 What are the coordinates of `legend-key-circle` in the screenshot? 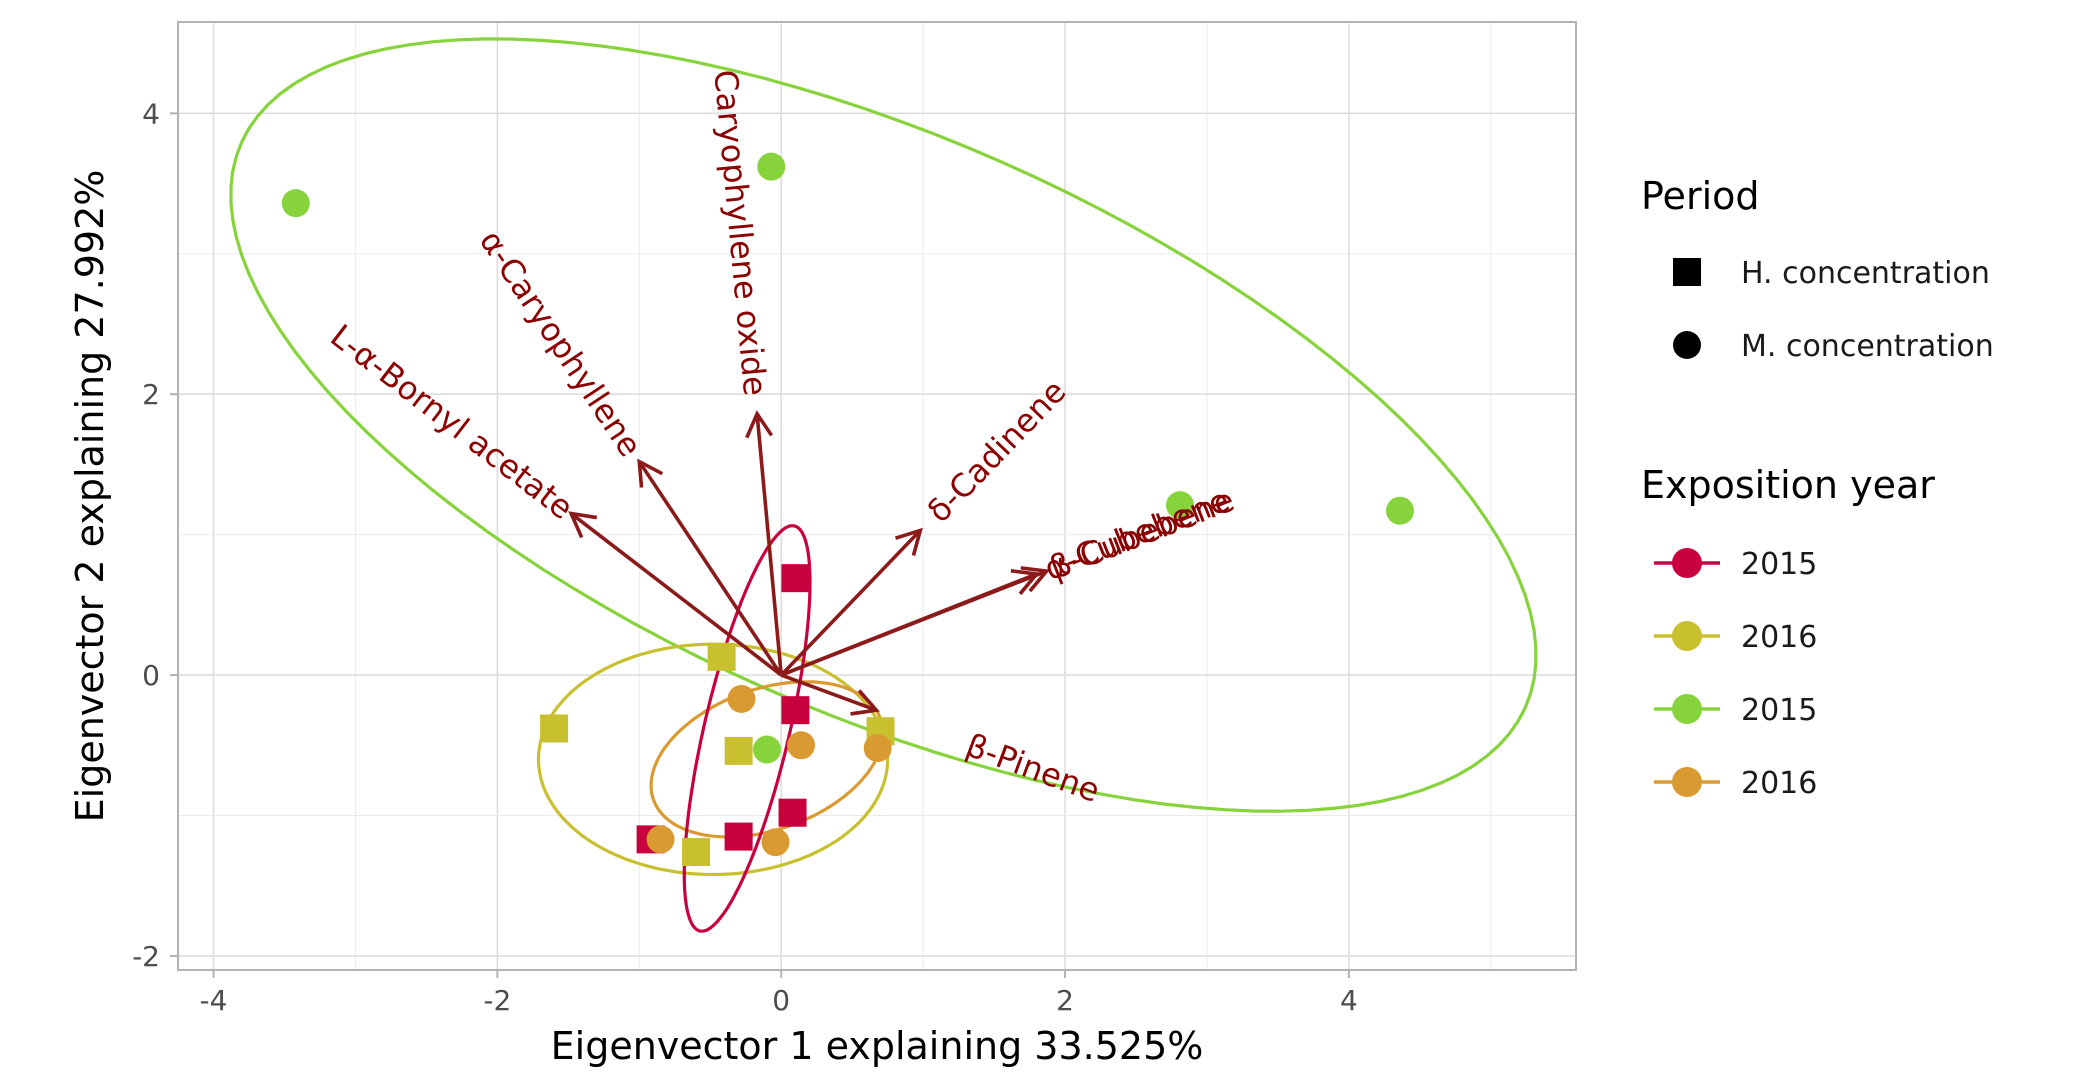 It's located at (1687, 345).